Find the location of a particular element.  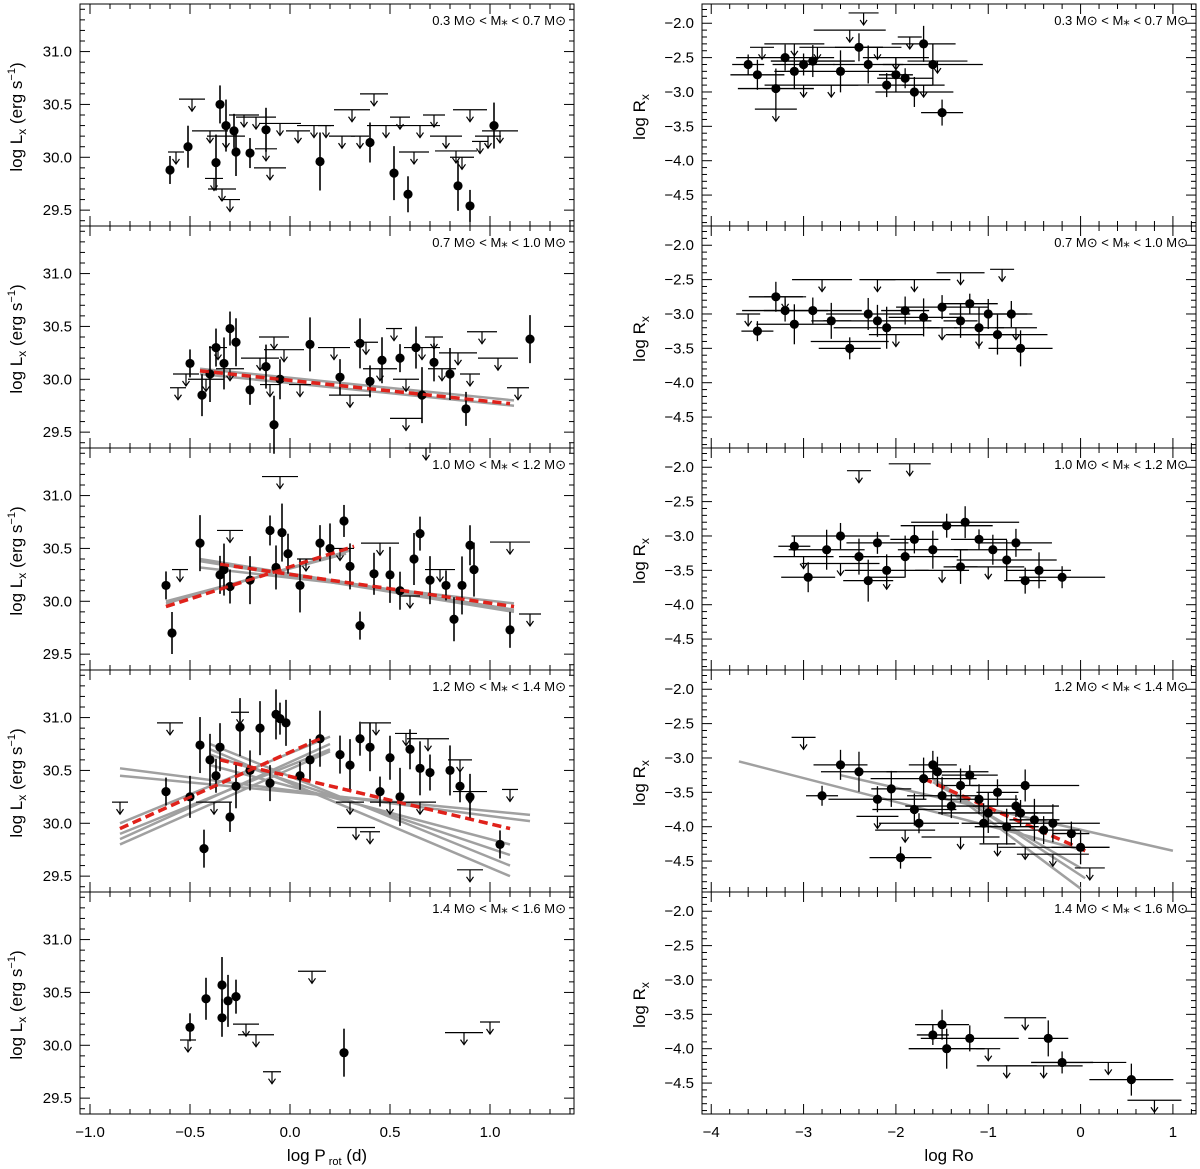

left-y-tick-label: 30.5 is located at coordinates (57, 548).